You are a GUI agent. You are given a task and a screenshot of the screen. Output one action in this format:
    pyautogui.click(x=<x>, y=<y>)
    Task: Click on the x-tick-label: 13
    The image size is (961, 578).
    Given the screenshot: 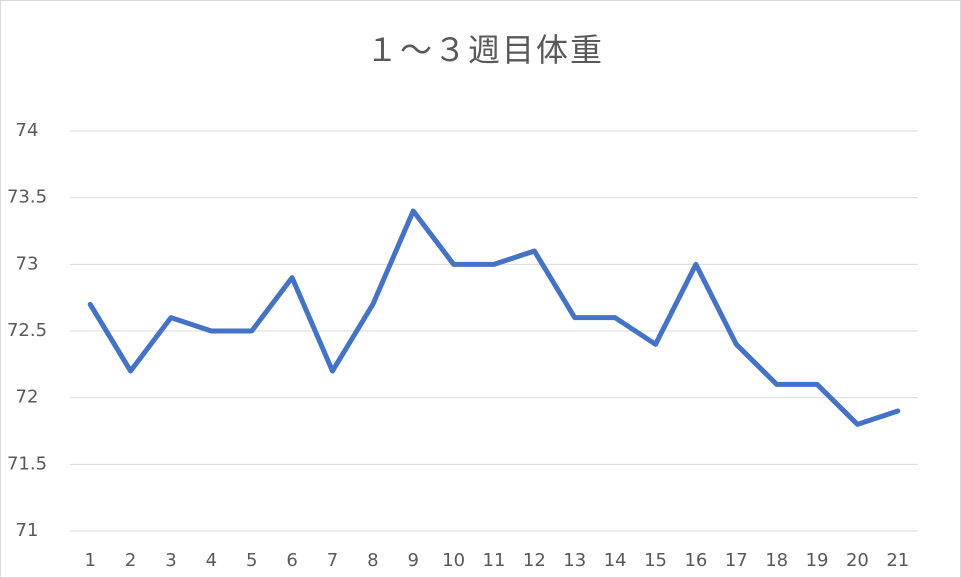 What is the action you would take?
    pyautogui.click(x=574, y=560)
    